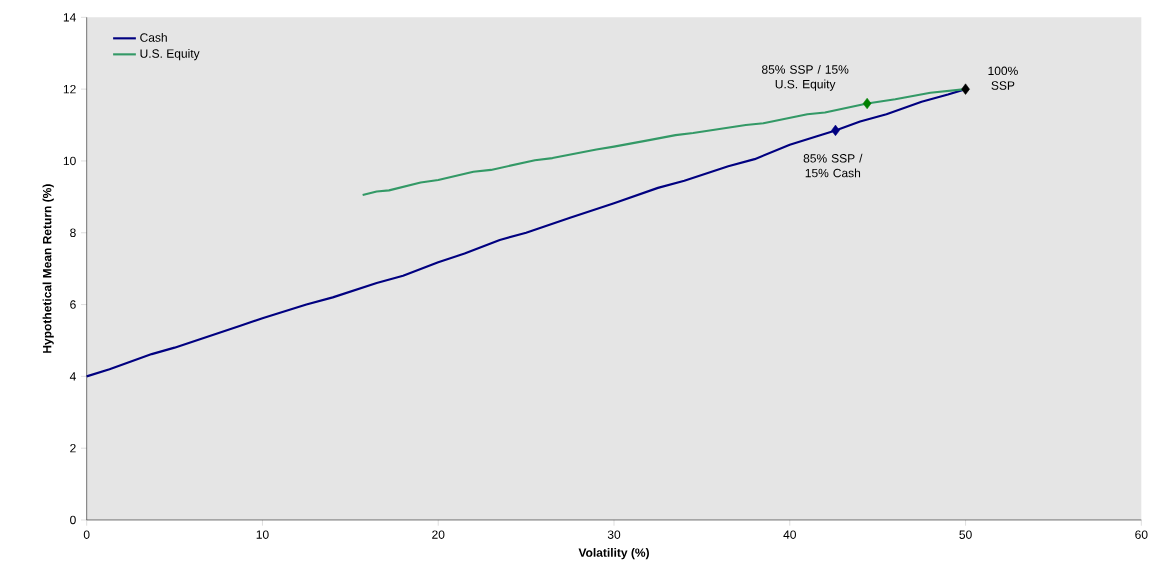  I want to click on x-tick-label: 0, so click(86, 534).